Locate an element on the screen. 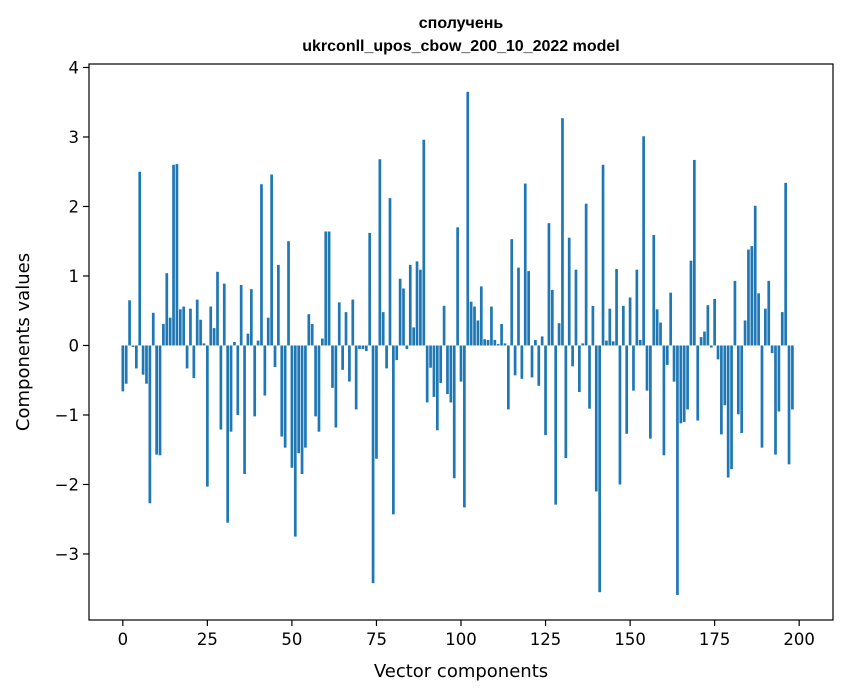  y-tick-label: −2 is located at coordinates (67, 484).